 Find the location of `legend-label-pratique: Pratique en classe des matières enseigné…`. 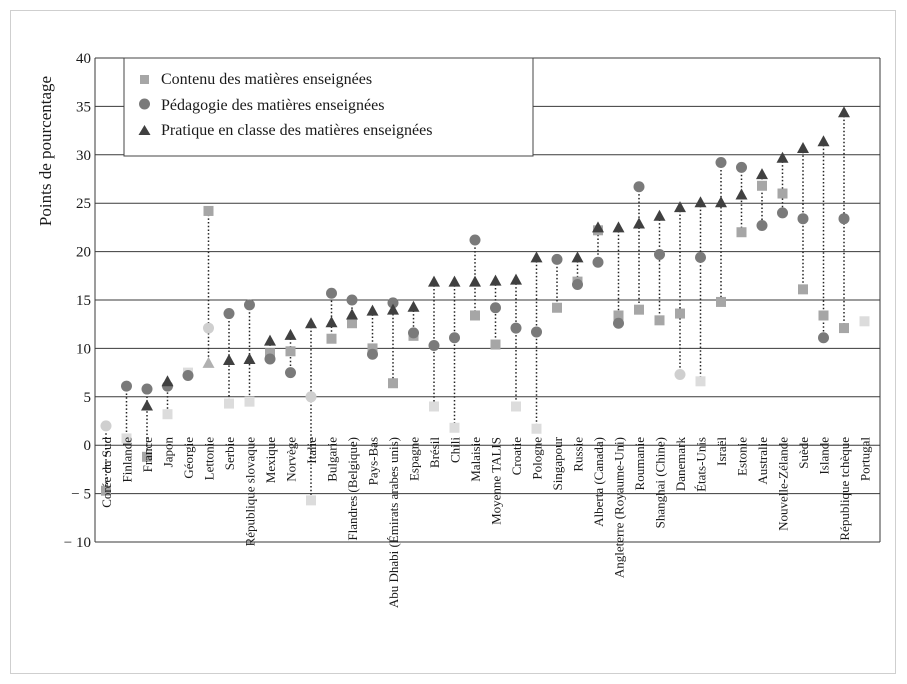

legend-label-pratique: Pratique en classe des matières enseigné… is located at coordinates (296, 130).